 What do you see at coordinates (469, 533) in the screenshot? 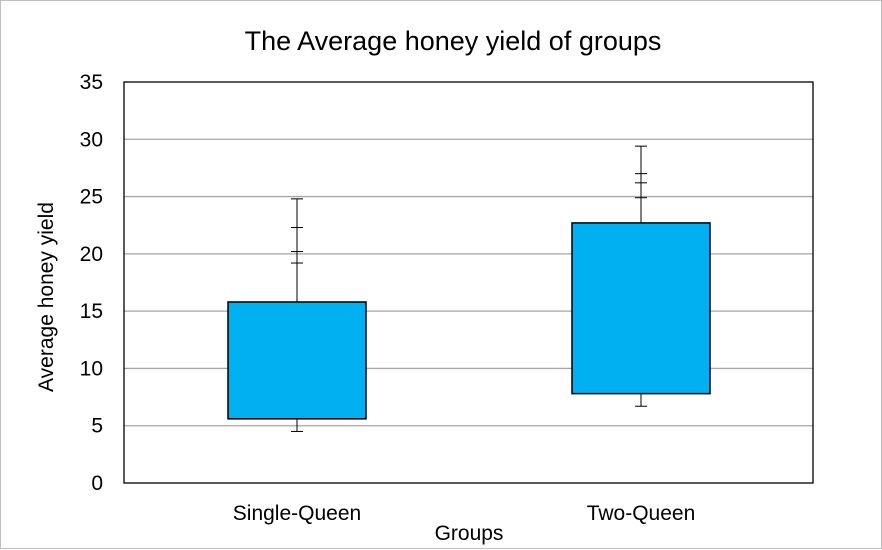
I see `x-axis-label: Groups` at bounding box center [469, 533].